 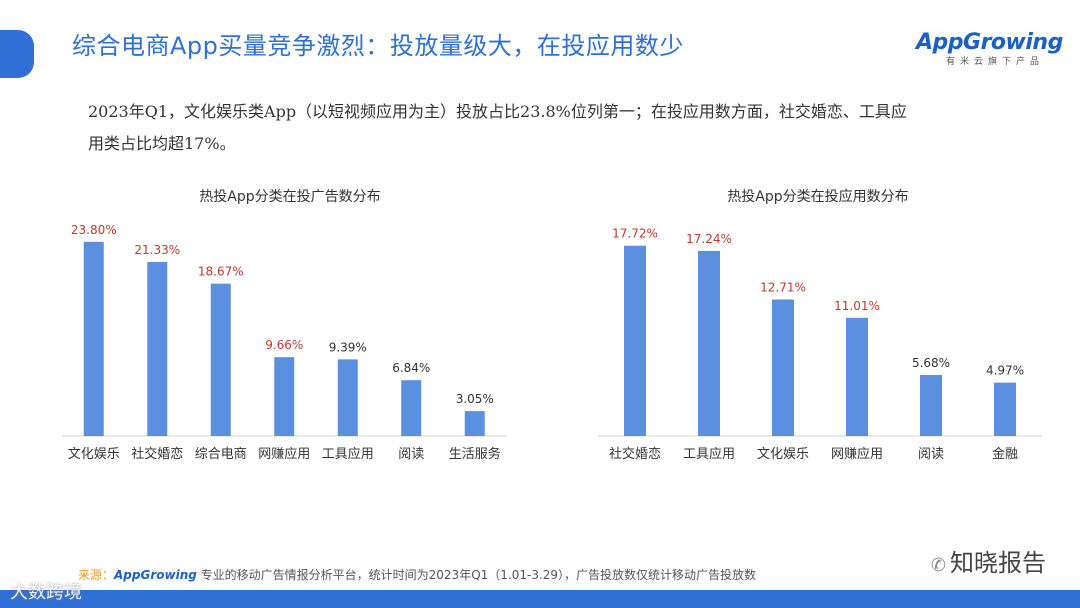 I want to click on value-label-6: 4.97%, so click(x=1005, y=371).